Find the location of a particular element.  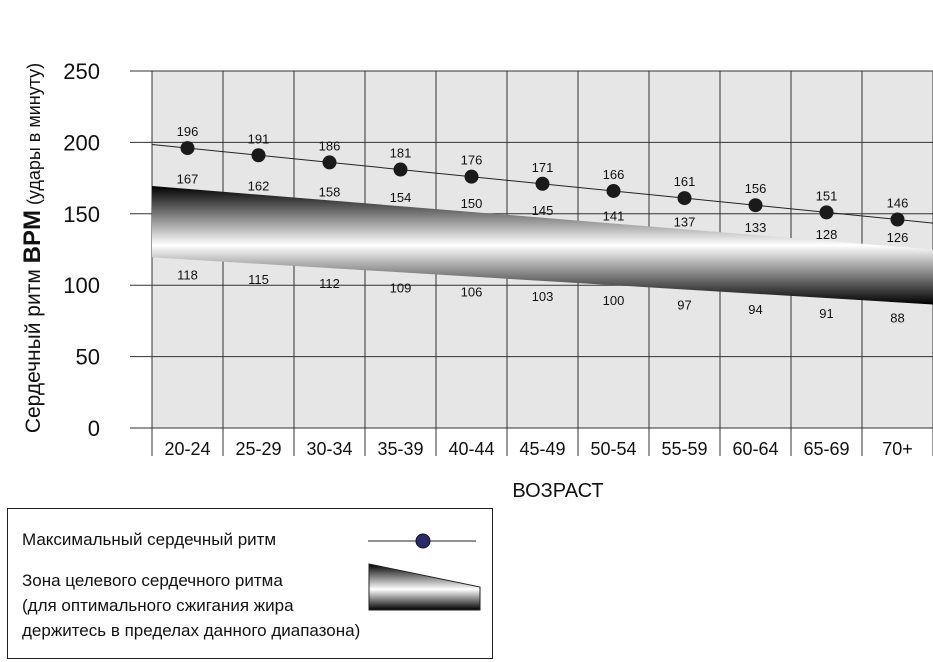

max-hr-label: 176 is located at coordinates (472, 160).